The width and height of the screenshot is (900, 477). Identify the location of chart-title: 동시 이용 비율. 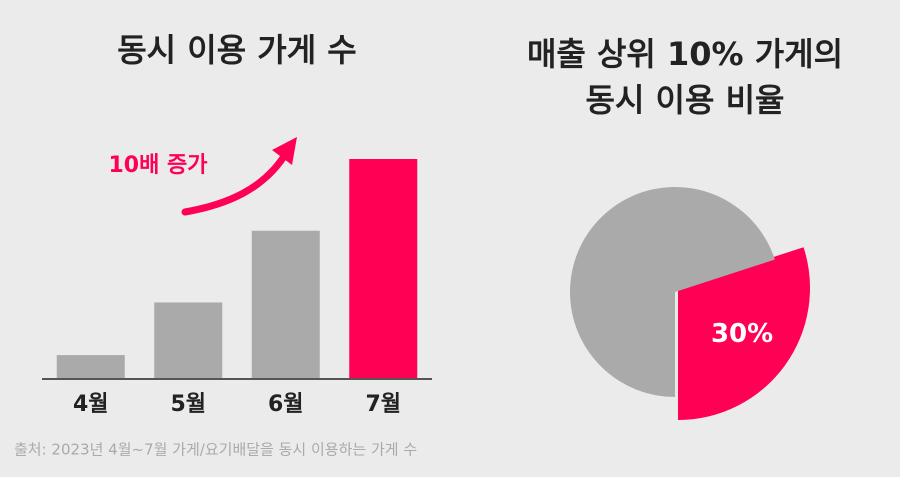
(685, 100).